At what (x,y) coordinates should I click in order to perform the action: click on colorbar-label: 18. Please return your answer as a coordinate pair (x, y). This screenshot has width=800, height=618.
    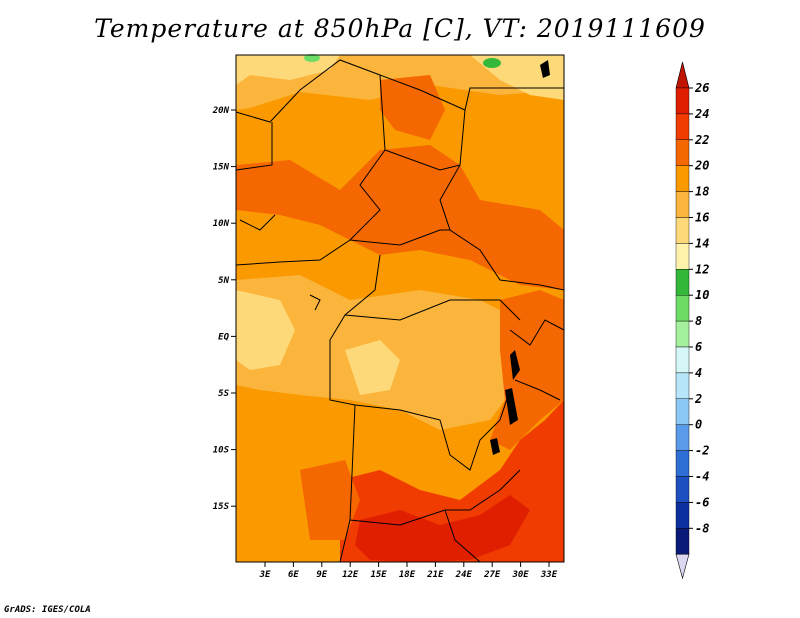
    Looking at the image, I should click on (702, 192).